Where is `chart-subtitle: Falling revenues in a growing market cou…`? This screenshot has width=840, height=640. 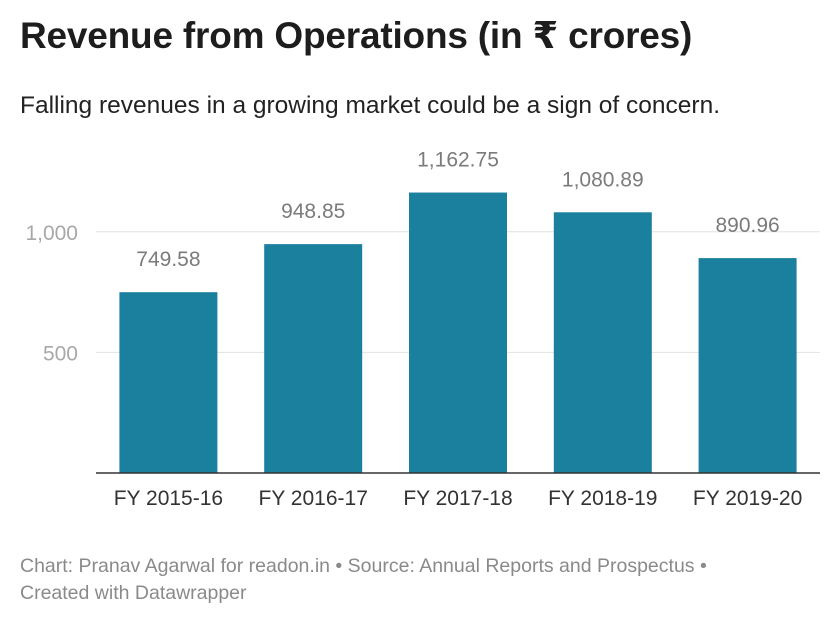 chart-subtitle: Falling revenues in a growing market cou… is located at coordinates (370, 105).